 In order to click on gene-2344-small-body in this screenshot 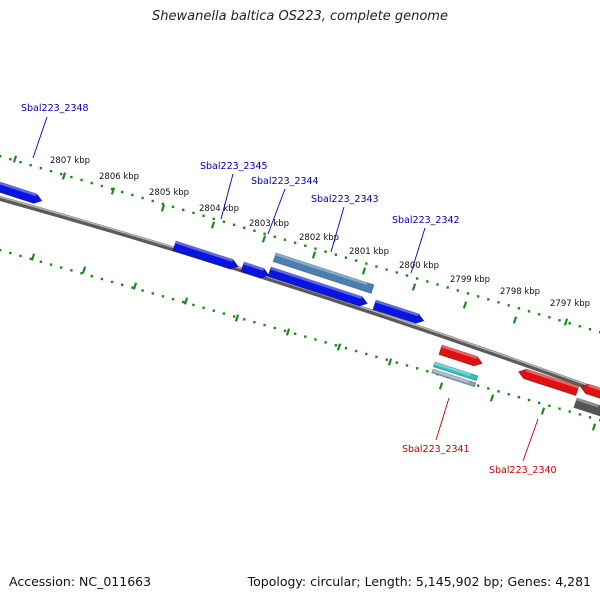, I will do `click(255, 270)`.